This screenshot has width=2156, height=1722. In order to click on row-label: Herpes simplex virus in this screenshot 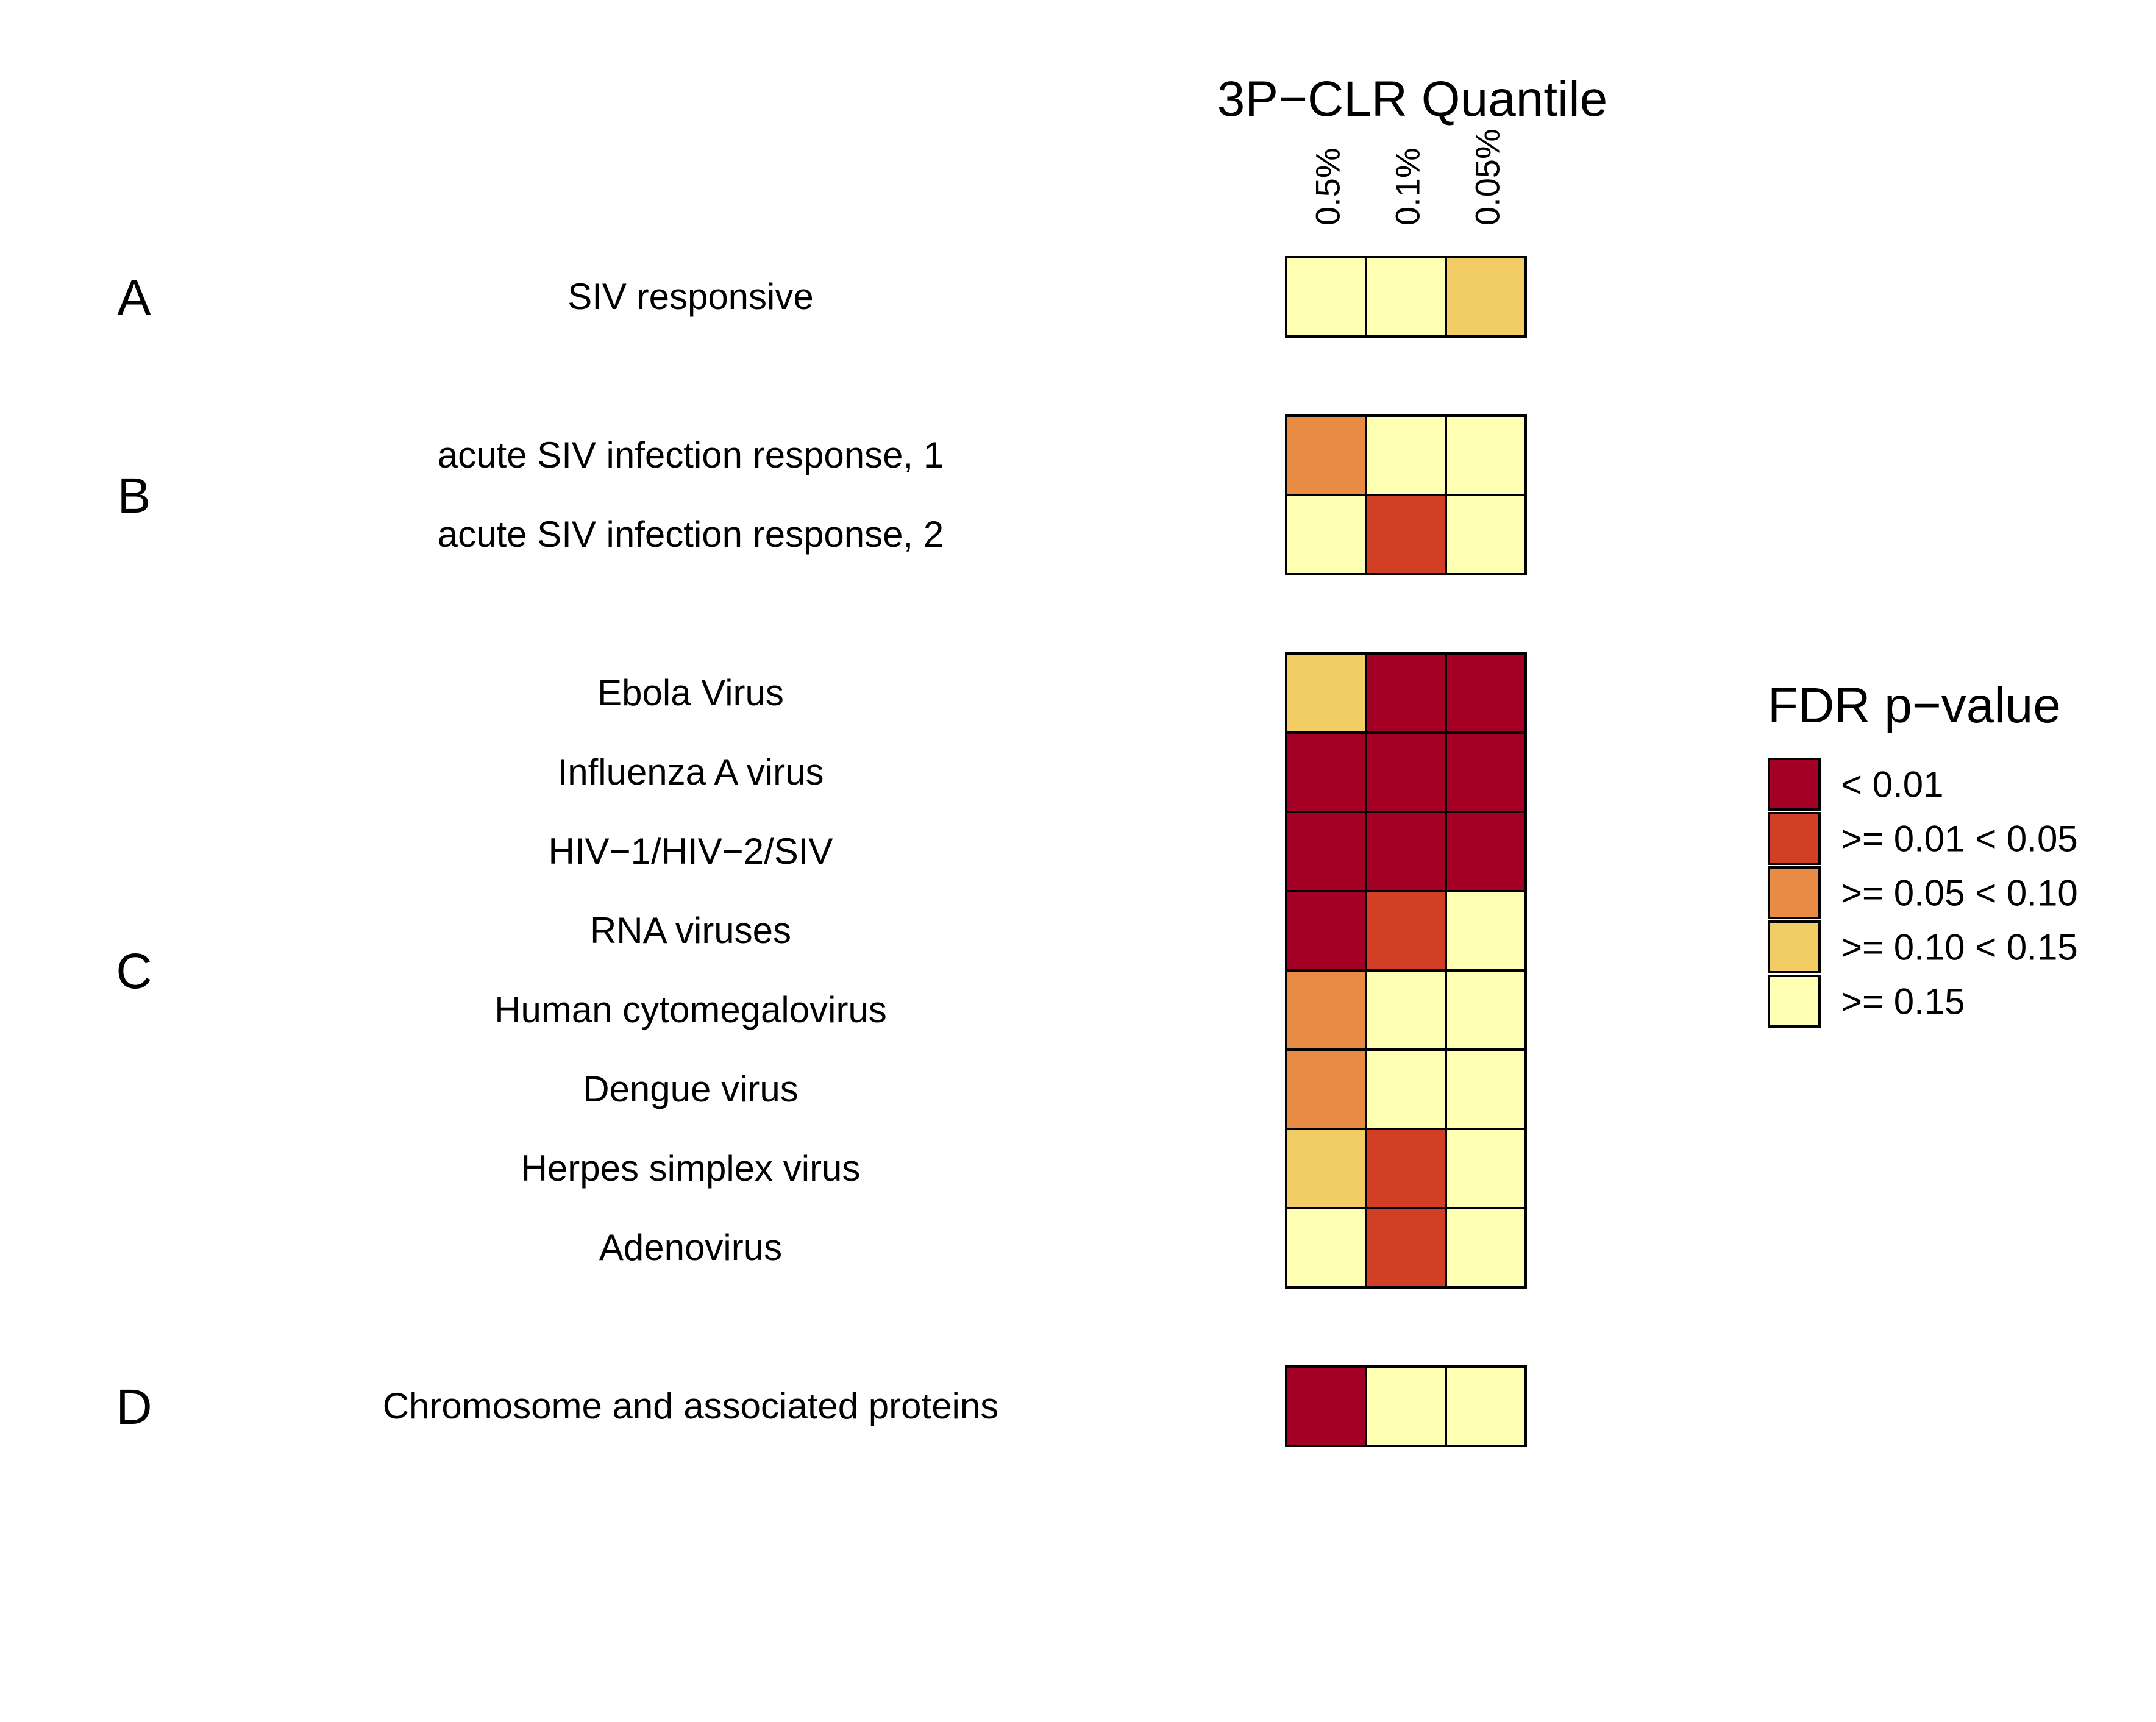, I will do `click(691, 1168)`.